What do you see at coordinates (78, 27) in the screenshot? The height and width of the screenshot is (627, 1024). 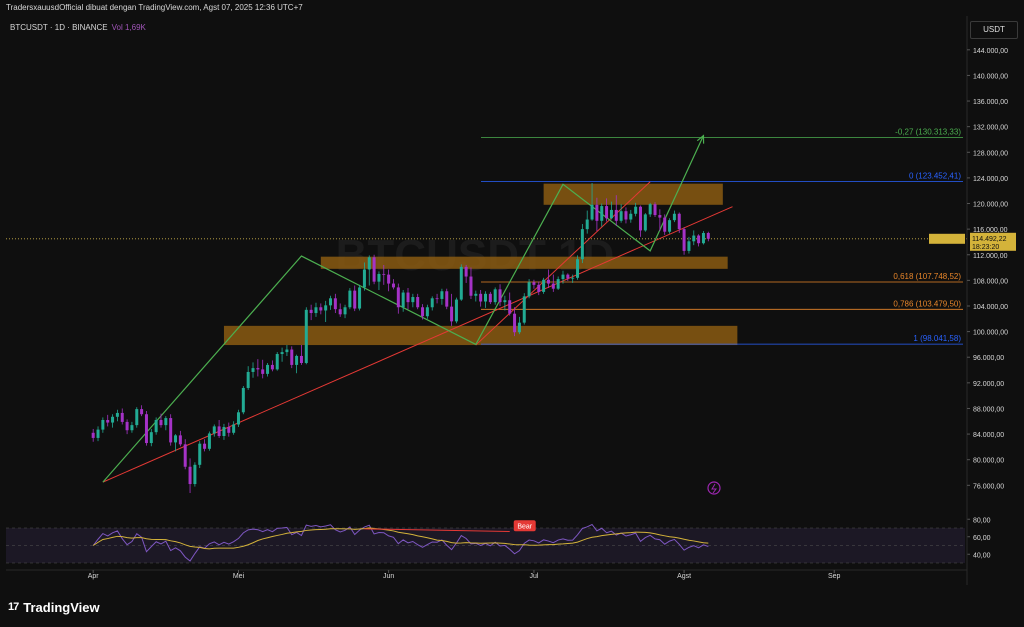 I see `symbol-legend: BTCUSDT · 1D · BINANCE Vol 1,69K` at bounding box center [78, 27].